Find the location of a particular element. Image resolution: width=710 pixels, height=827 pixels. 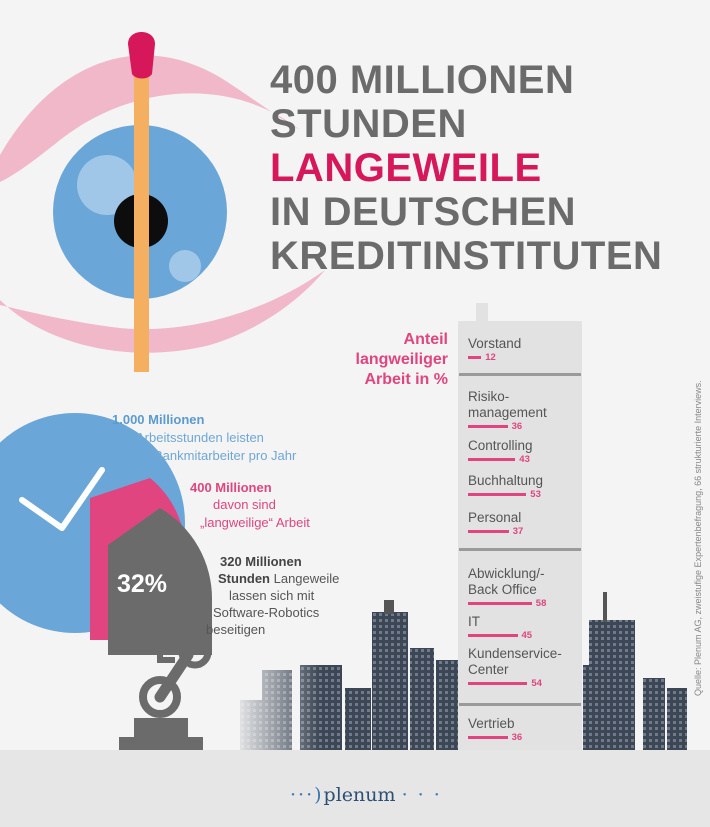

headline-line-3: LANGEWEILE is located at coordinates (406, 168).